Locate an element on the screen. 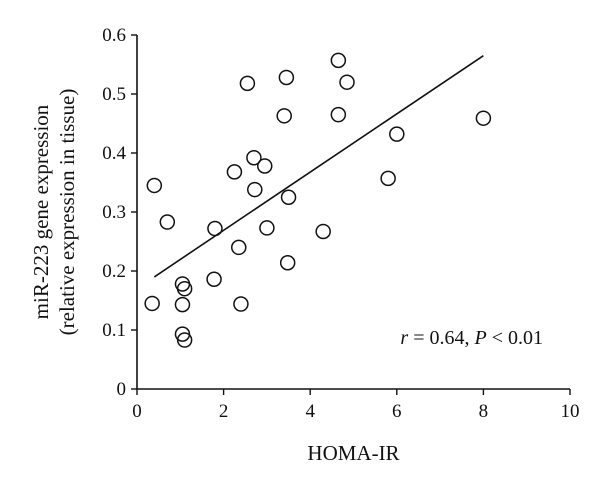  x-tick-label: 2 is located at coordinates (224, 411).